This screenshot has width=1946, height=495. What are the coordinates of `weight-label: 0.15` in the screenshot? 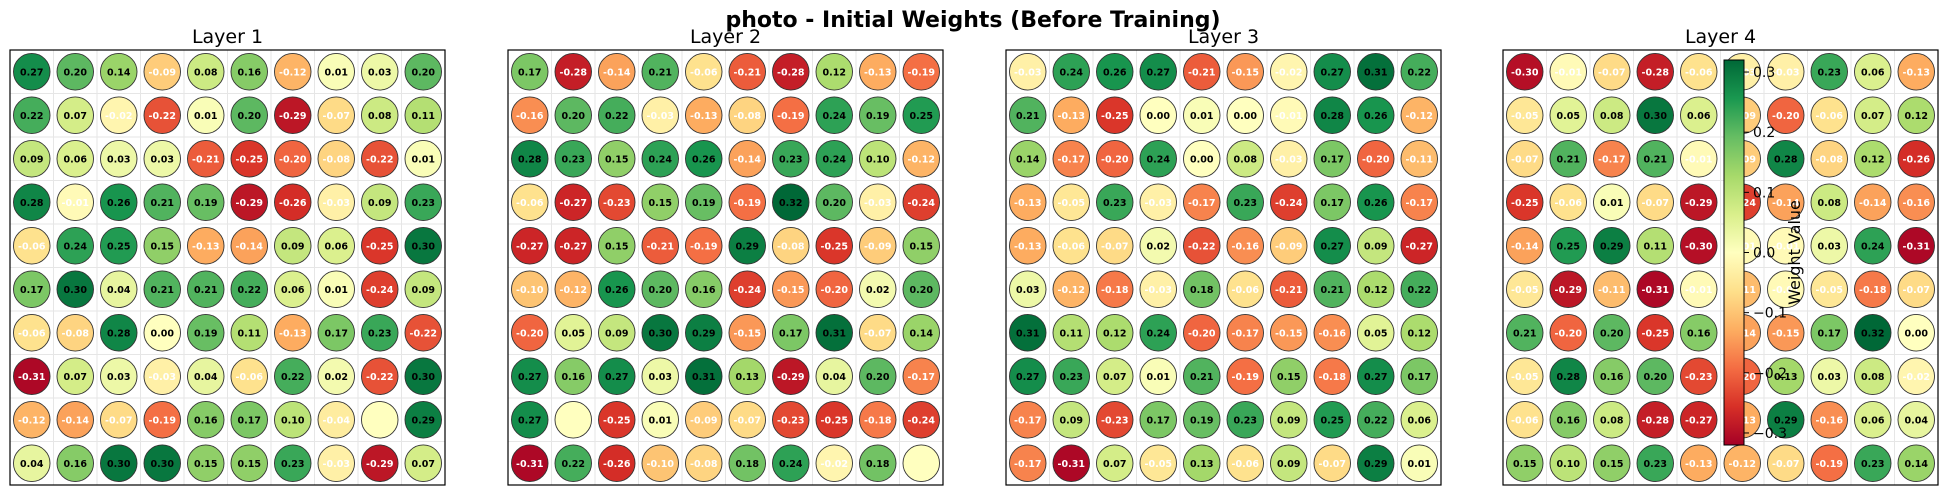 It's located at (1288, 377).